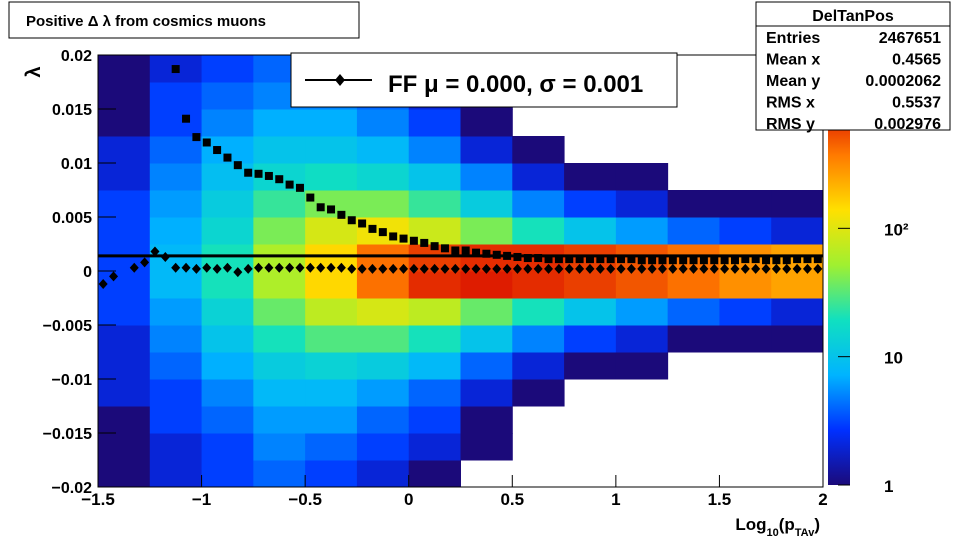 This screenshot has height=539, width=970. Describe the element at coordinates (777, 527) in the screenshot. I see `x-axis-label: Log10(pTAv)` at that location.